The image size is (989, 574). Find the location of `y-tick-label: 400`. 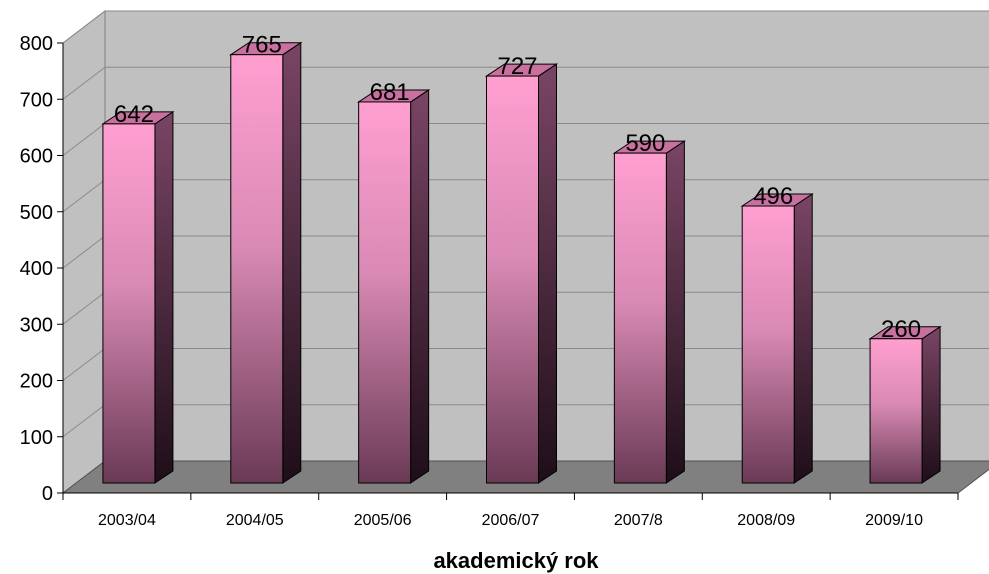

y-tick-label: 400 is located at coordinates (36, 269).